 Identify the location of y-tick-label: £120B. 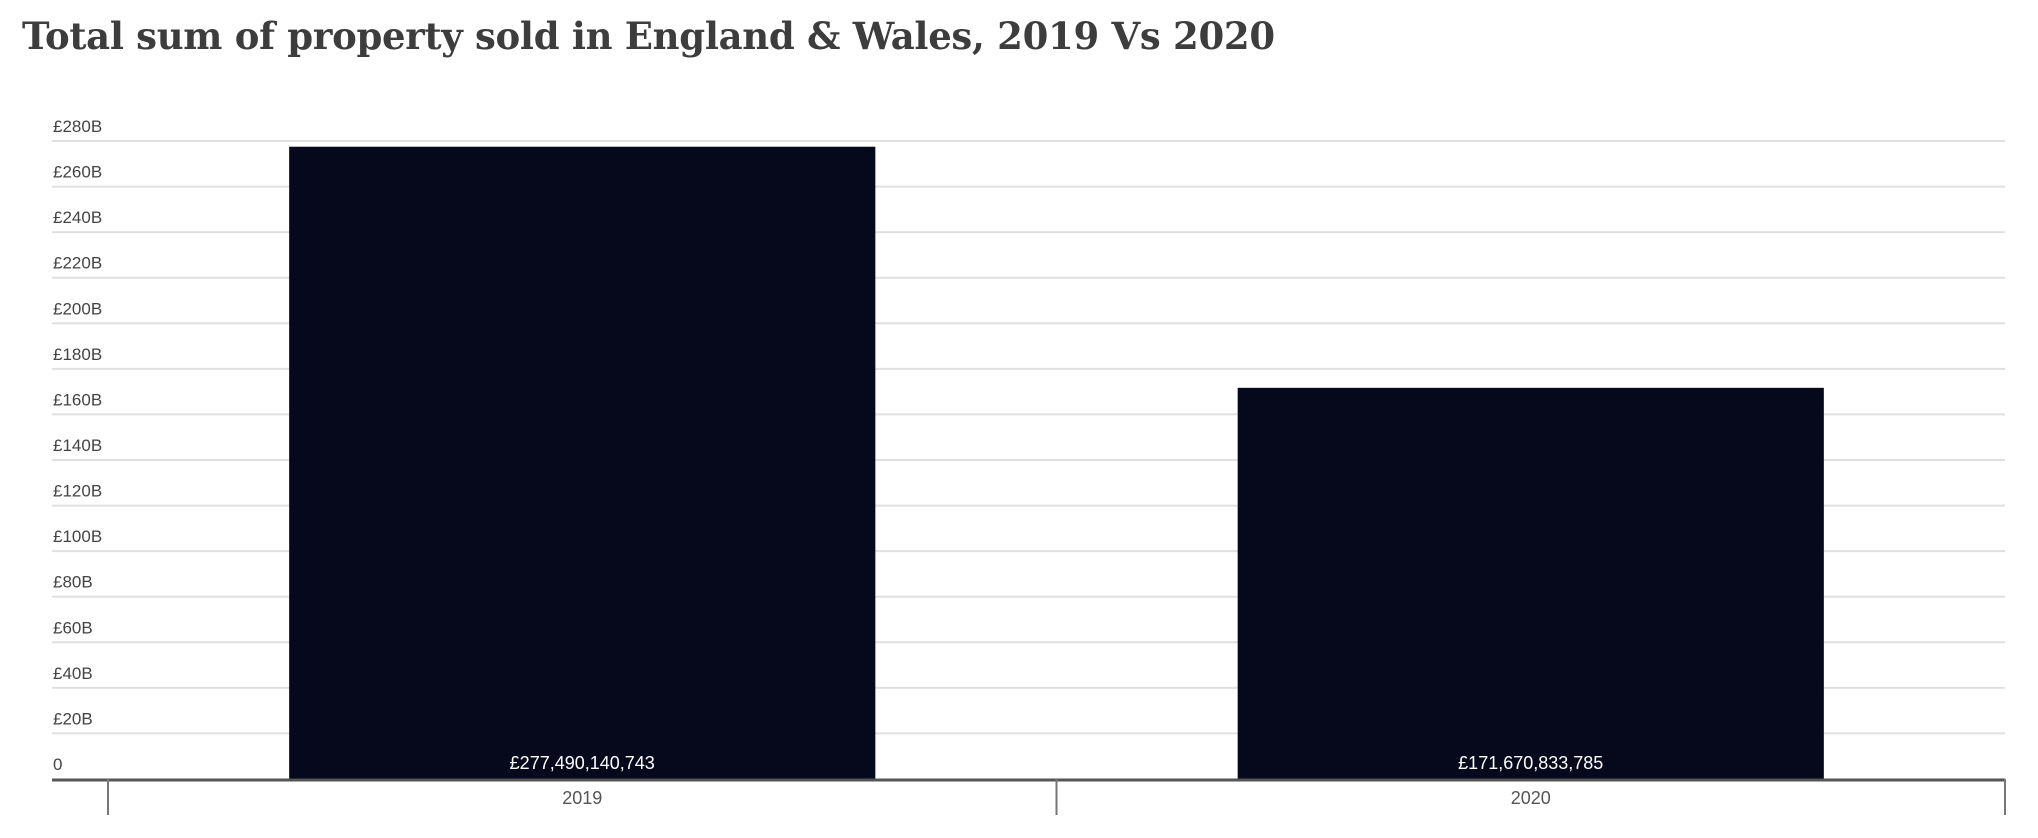
(77, 491).